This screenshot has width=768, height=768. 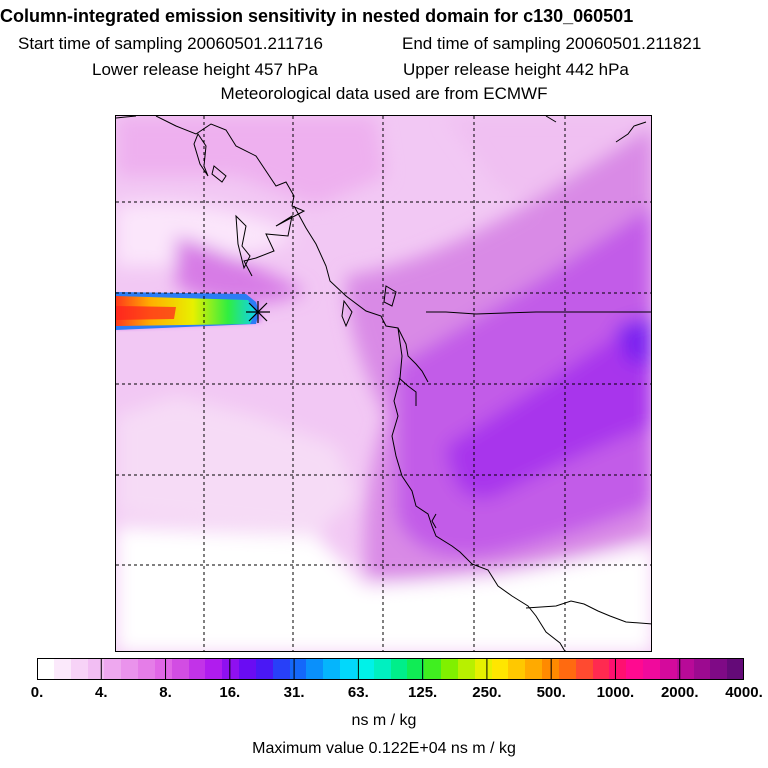 I want to click on colorbar-tick-label: 8., so click(x=165, y=692).